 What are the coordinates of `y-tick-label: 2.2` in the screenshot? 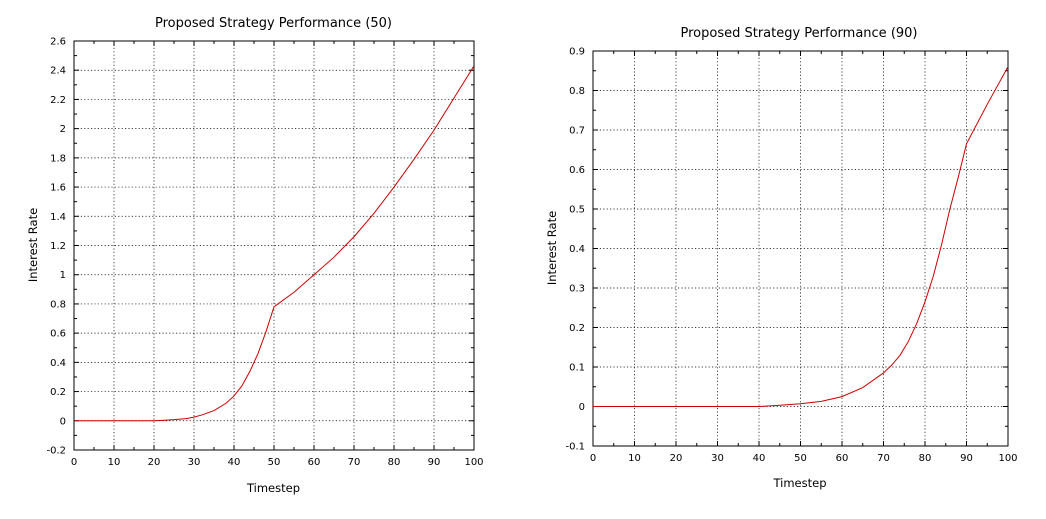 It's located at (58, 100).